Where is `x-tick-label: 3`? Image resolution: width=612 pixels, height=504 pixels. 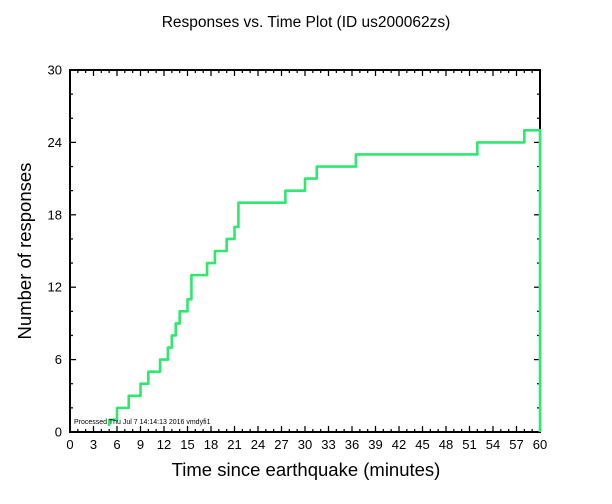
x-tick-label: 3 is located at coordinates (93, 444).